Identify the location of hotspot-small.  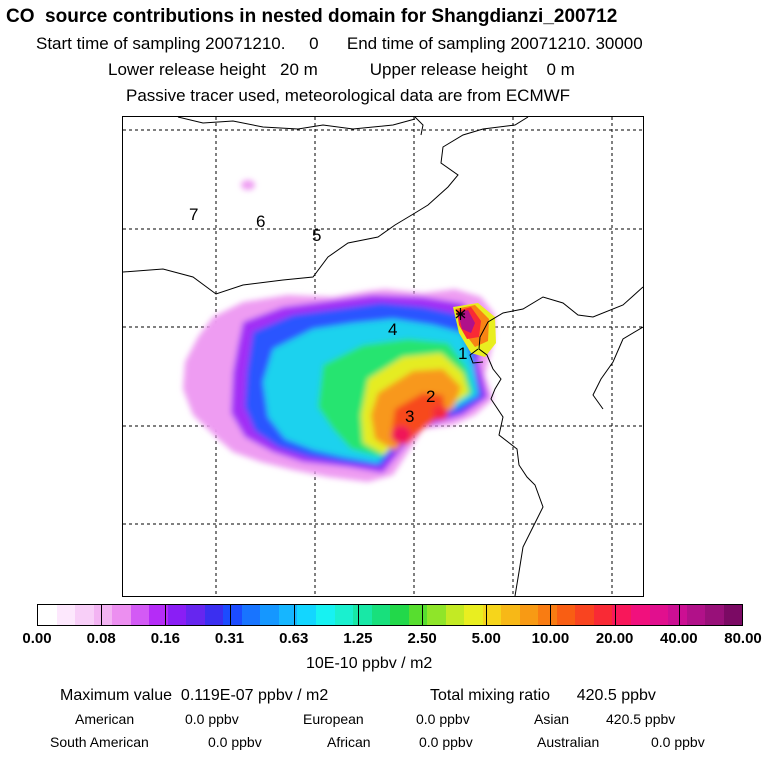
(248, 185).